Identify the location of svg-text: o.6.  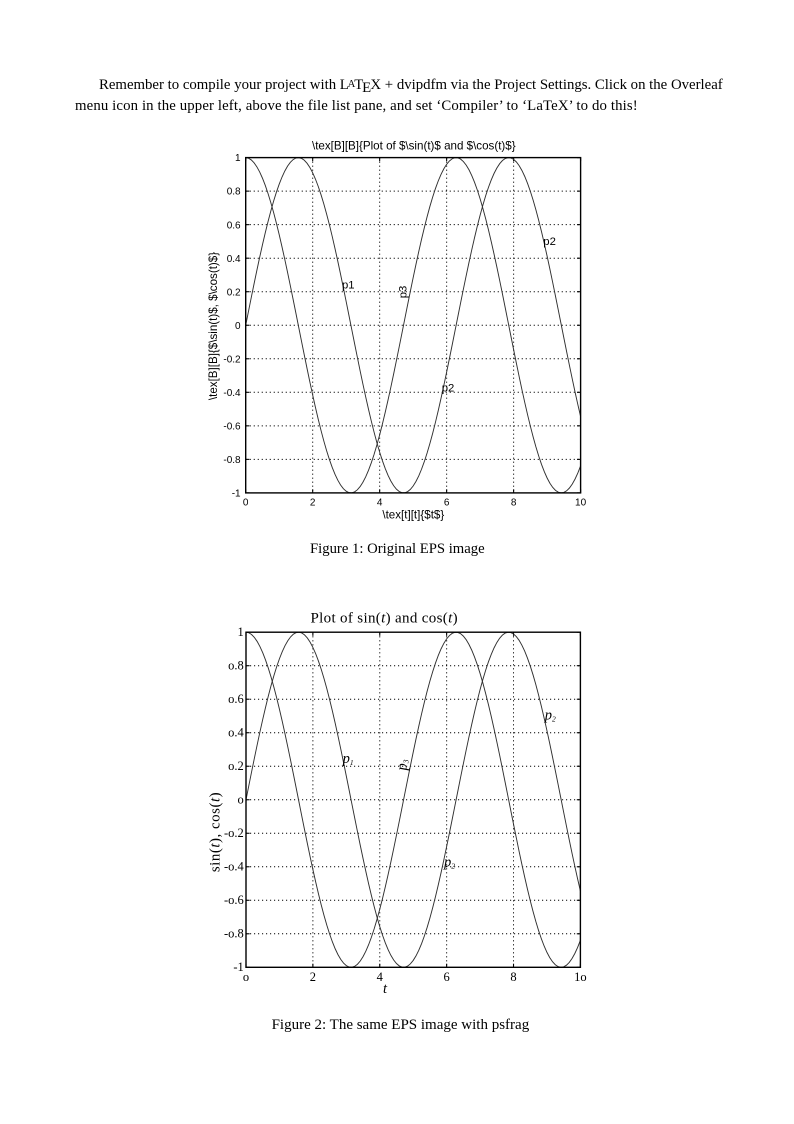
(236, 699).